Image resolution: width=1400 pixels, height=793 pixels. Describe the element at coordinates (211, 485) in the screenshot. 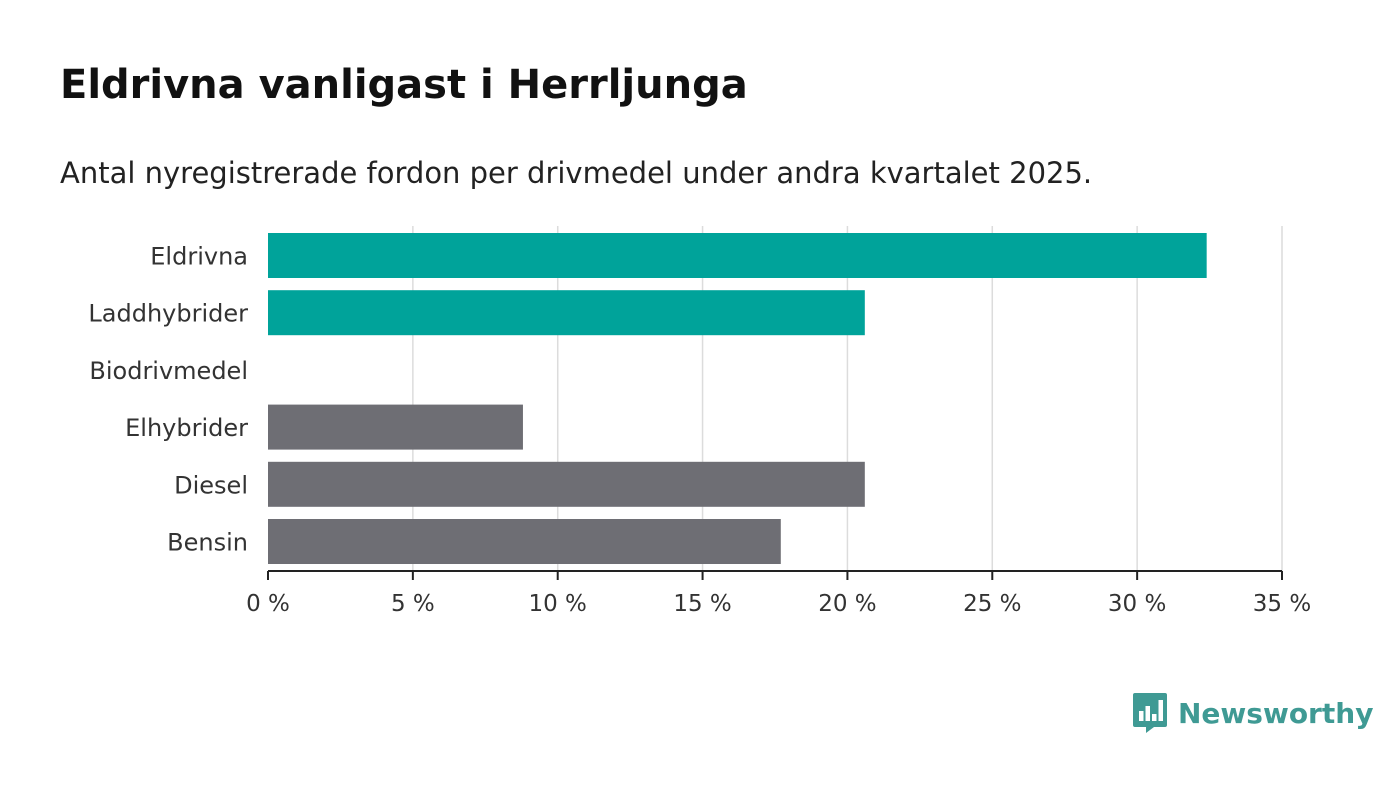

I see `category-label: Diesel` at that location.